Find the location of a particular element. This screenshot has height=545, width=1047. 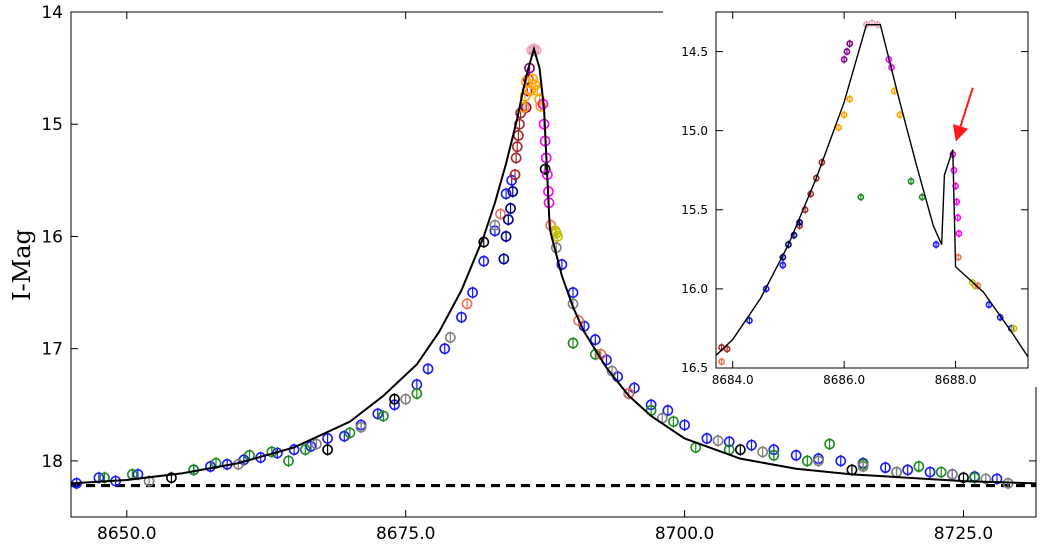

y-tick-label: 16 is located at coordinates (52, 237).